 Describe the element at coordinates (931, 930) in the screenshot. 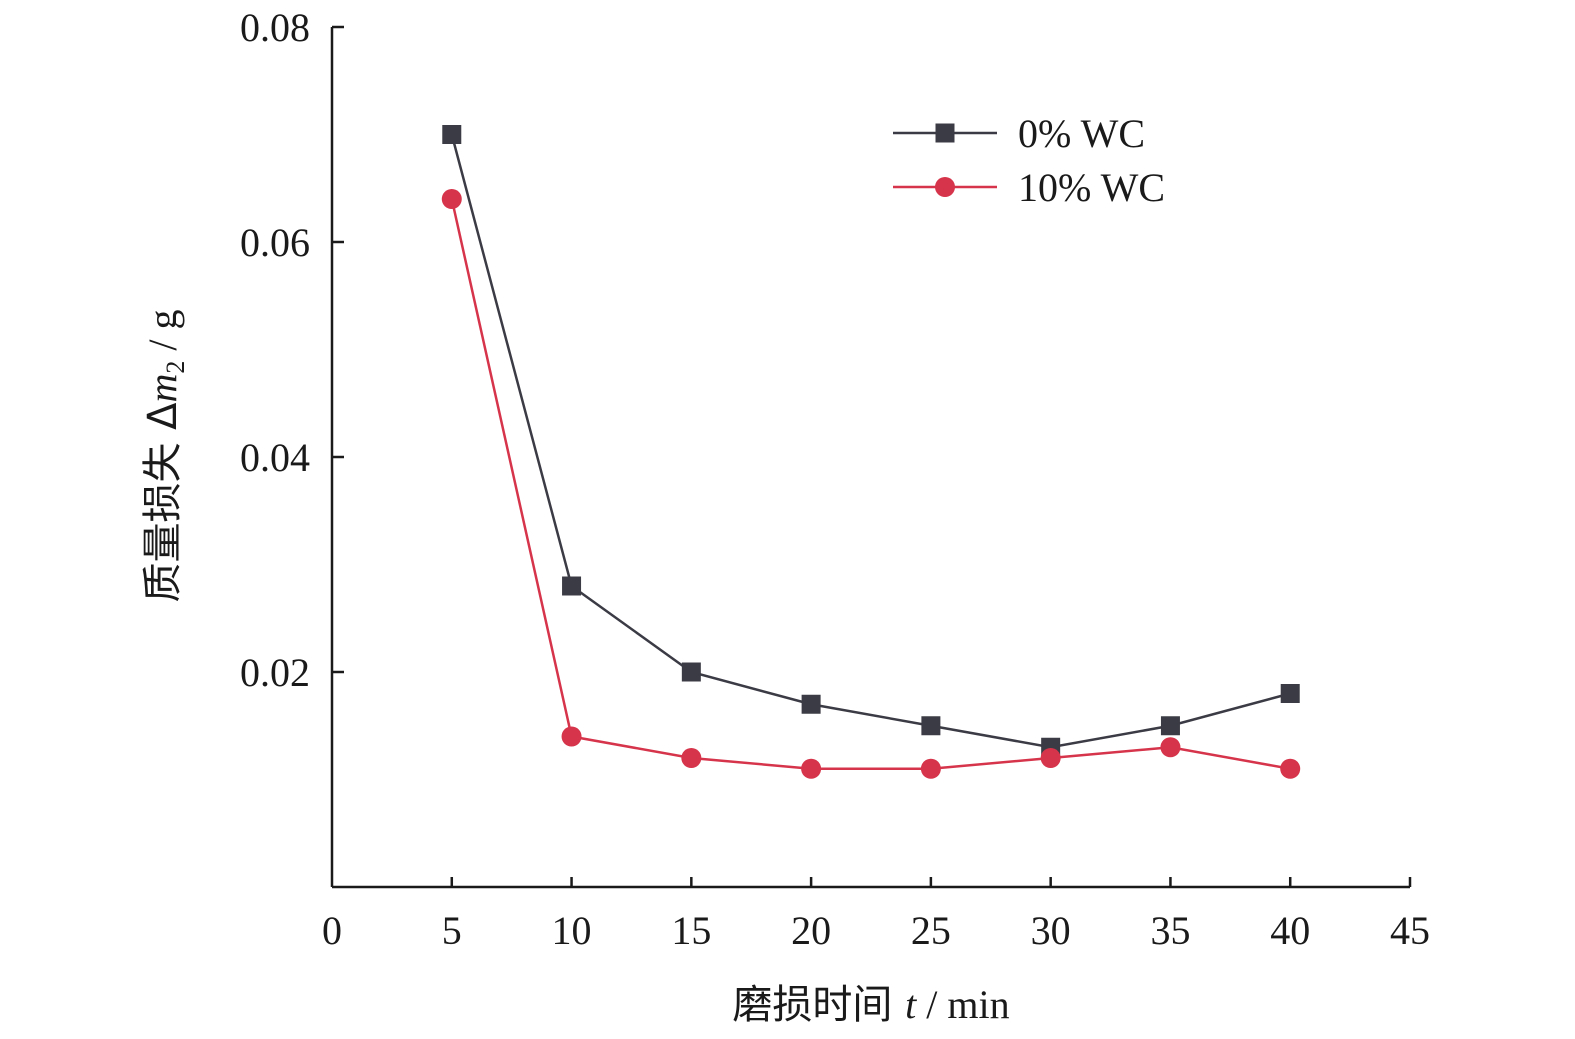

I see `x-tick-label: 25` at that location.